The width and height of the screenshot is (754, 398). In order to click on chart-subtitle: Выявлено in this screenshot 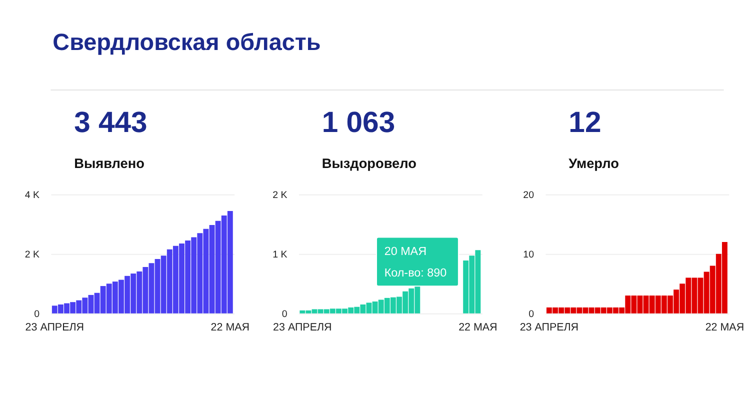, I will do `click(109, 164)`.